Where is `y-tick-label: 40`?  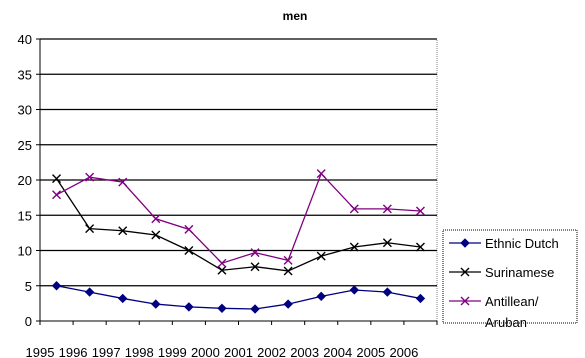
y-tick-label: 40 is located at coordinates (25, 39).